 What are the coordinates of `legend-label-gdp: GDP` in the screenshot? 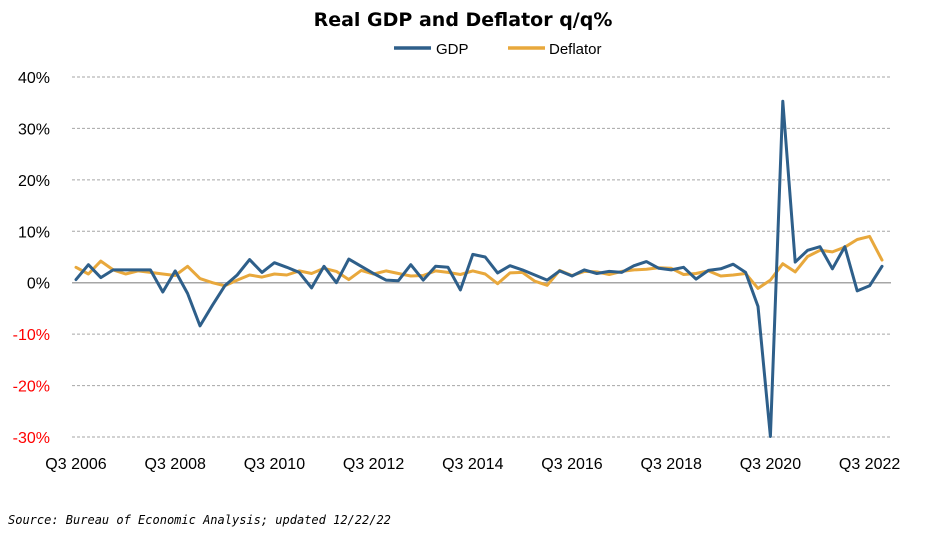 It's located at (452, 49).